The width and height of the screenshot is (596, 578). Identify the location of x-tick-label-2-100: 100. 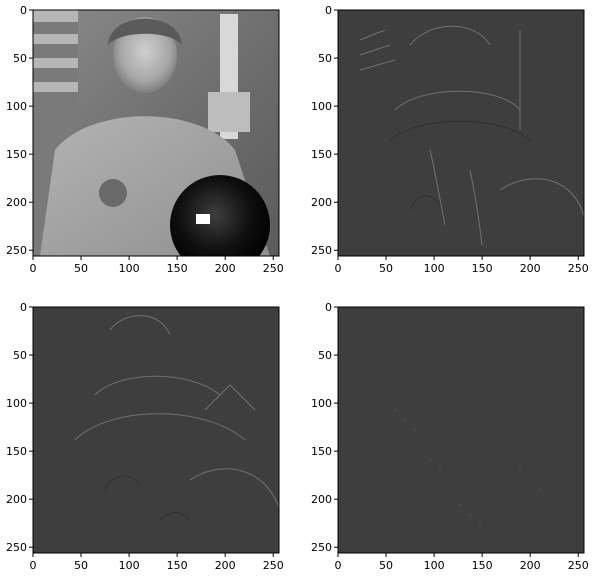
(434, 268).